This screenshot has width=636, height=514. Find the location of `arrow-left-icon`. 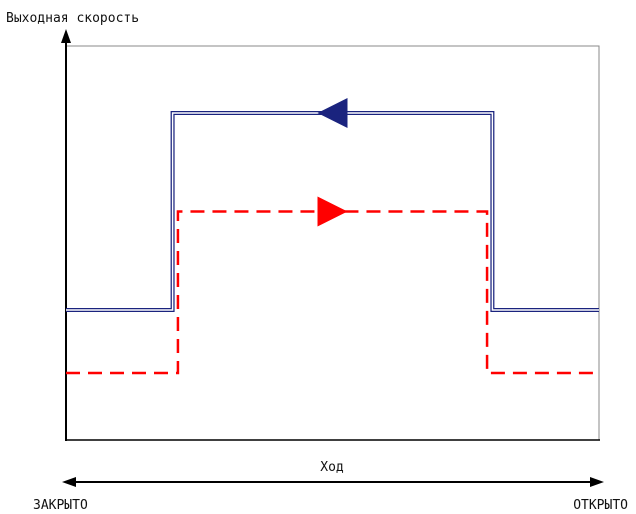

arrow-left-icon is located at coordinates (332, 112).